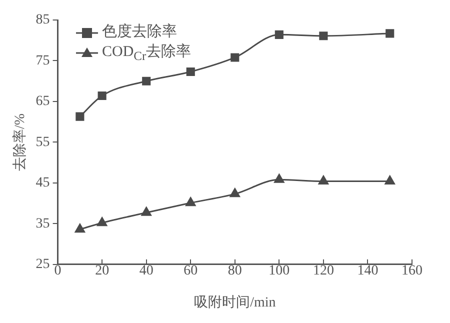  I want to click on y-tick-label: 25, so click(43, 264).